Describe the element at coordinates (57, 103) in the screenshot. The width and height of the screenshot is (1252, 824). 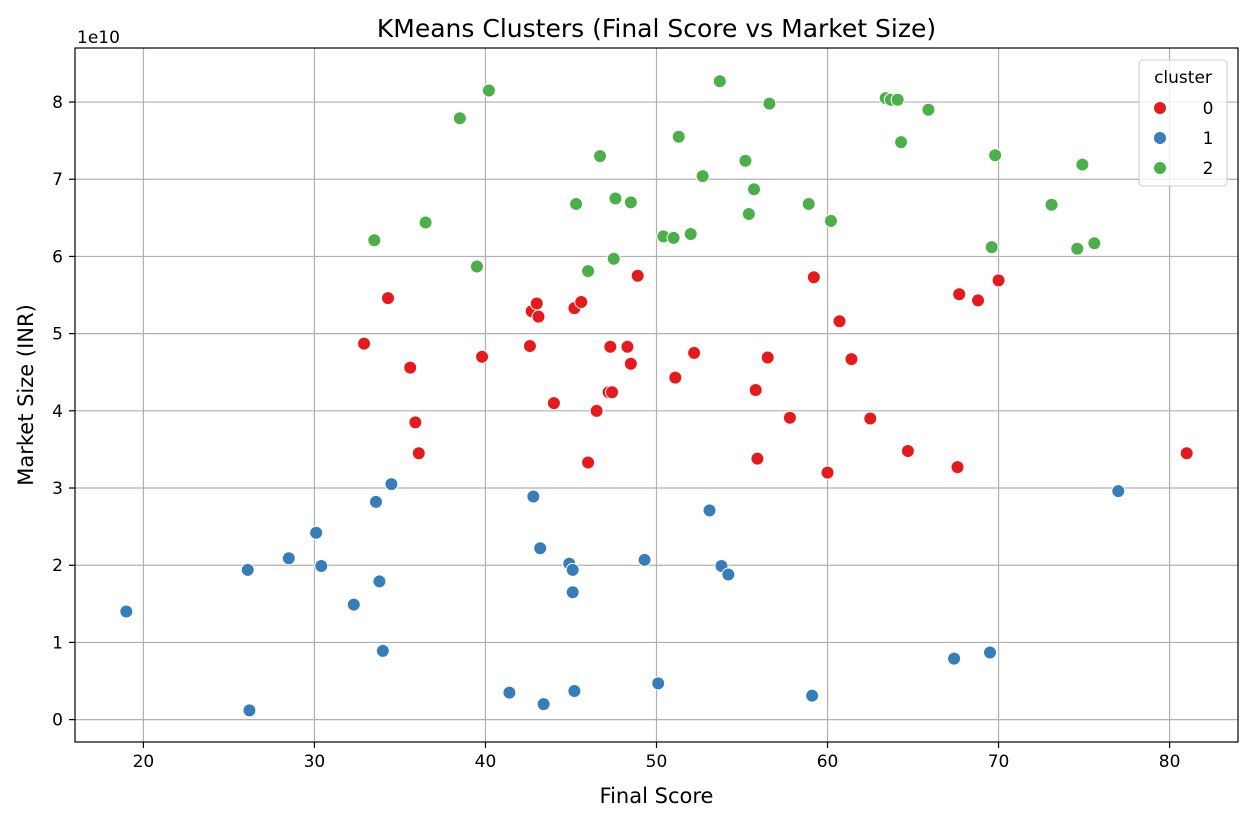
I see `y-tick-label: 8` at that location.